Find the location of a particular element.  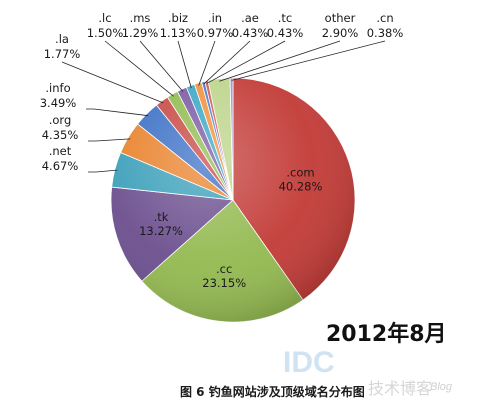

watermark-chinese: 技术博客 is located at coordinates (400, 388).